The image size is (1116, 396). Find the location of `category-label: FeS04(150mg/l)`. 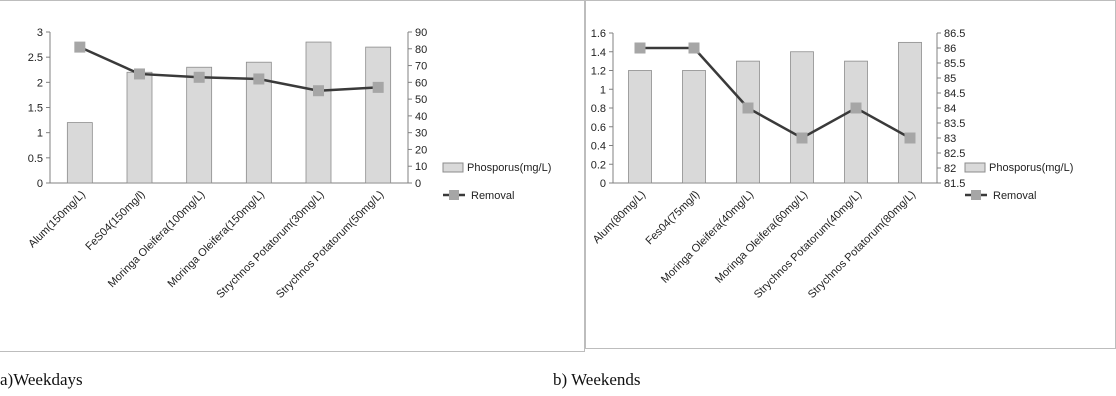

category-label: FeS04(150mg/l) is located at coordinates (115, 221).